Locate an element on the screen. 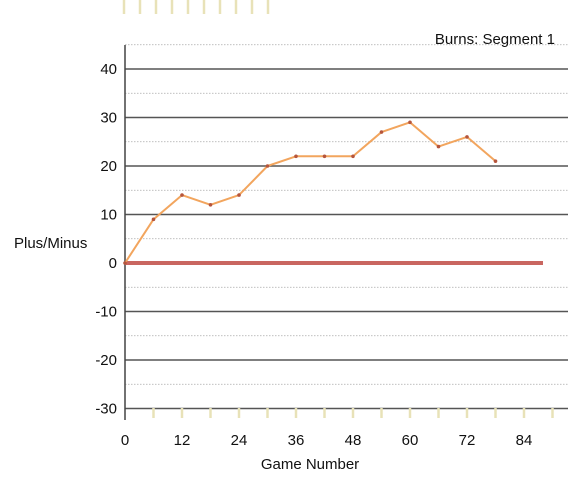 The image size is (568, 480). y-tick-label: 10 is located at coordinates (108, 215).